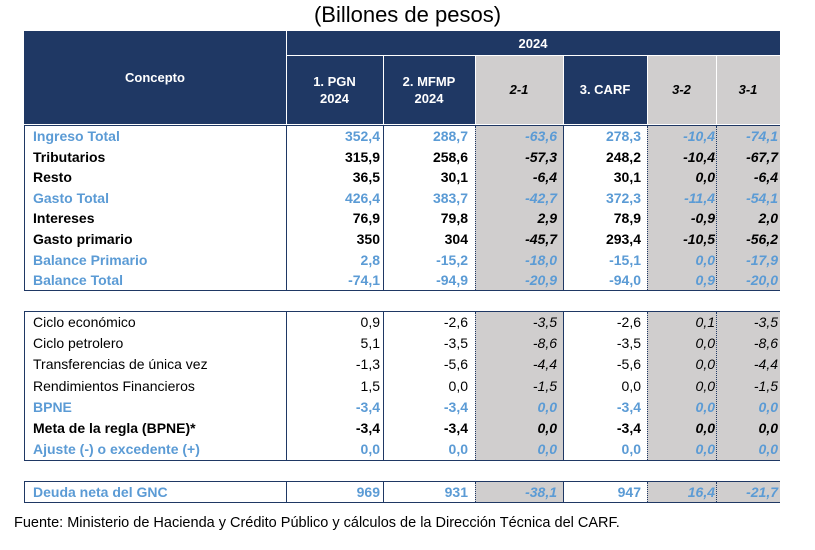 The height and width of the screenshot is (550, 815). Describe the element at coordinates (367, 406) in the screenshot. I see `cell-pgn: -3,4` at that location.